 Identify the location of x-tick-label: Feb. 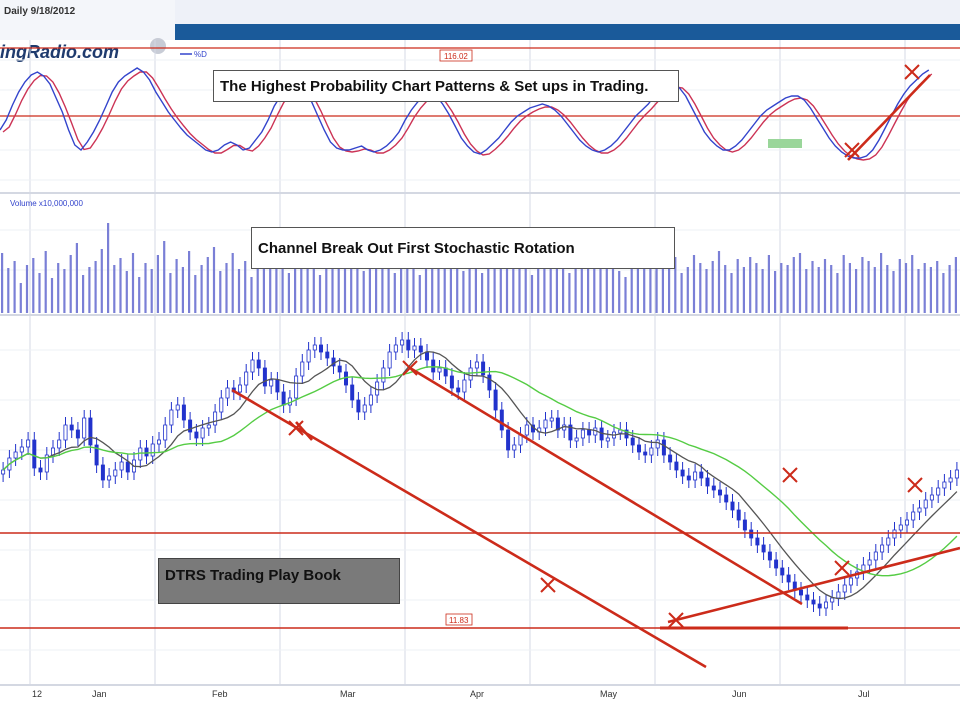
(220, 694).